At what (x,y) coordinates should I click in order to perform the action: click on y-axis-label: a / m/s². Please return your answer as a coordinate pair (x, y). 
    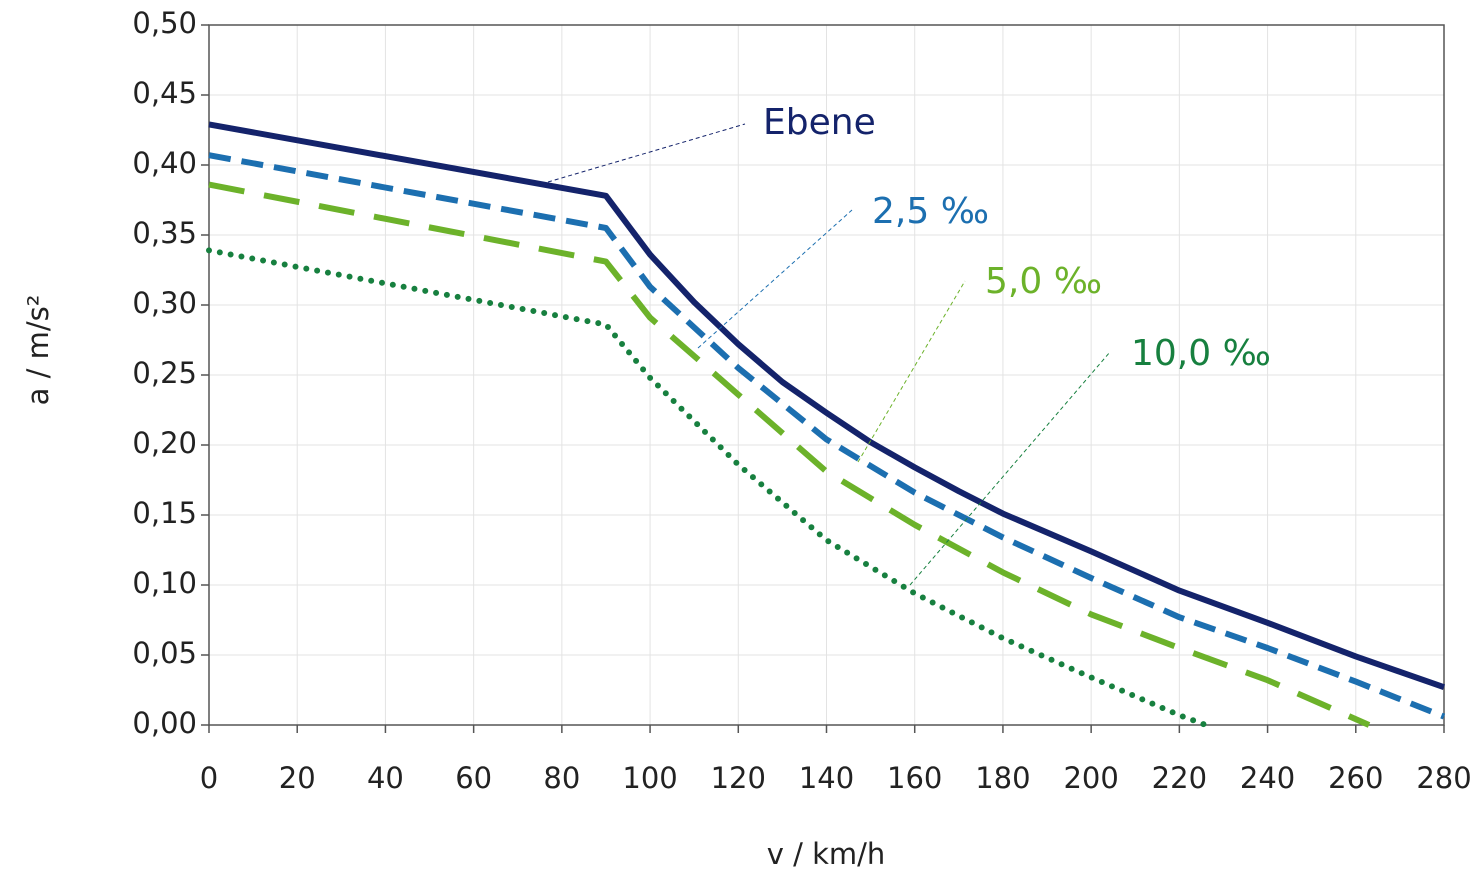
    Looking at the image, I should click on (38, 350).